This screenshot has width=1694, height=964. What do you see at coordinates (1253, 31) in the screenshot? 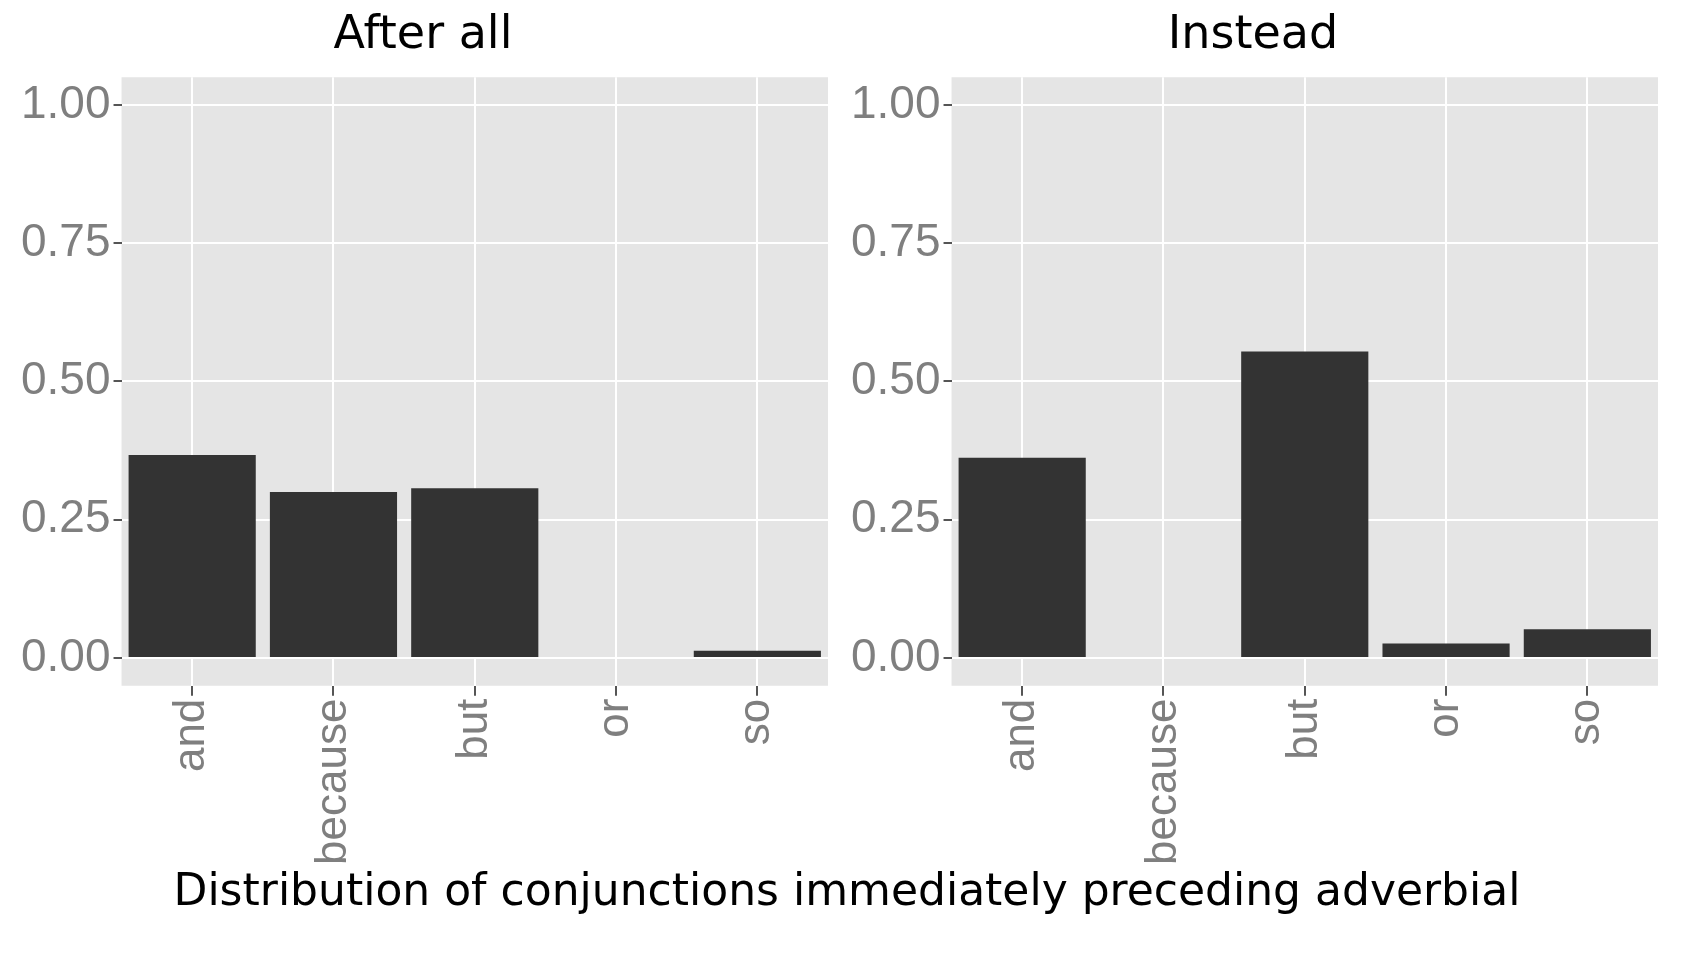
I see `chart-title: Instead` at bounding box center [1253, 31].